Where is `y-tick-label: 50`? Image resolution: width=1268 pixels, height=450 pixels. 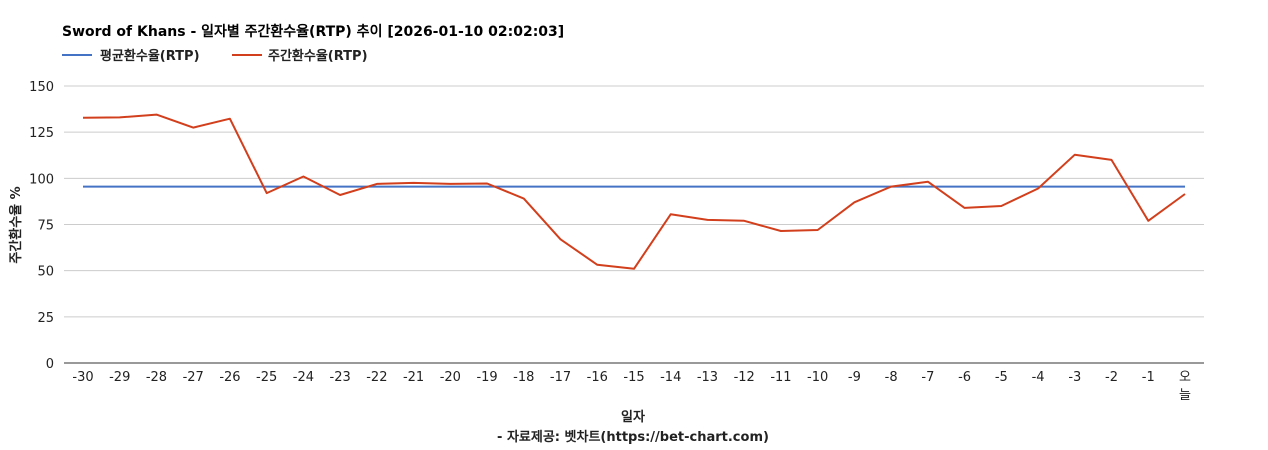
y-tick-label: 50 is located at coordinates (45, 272).